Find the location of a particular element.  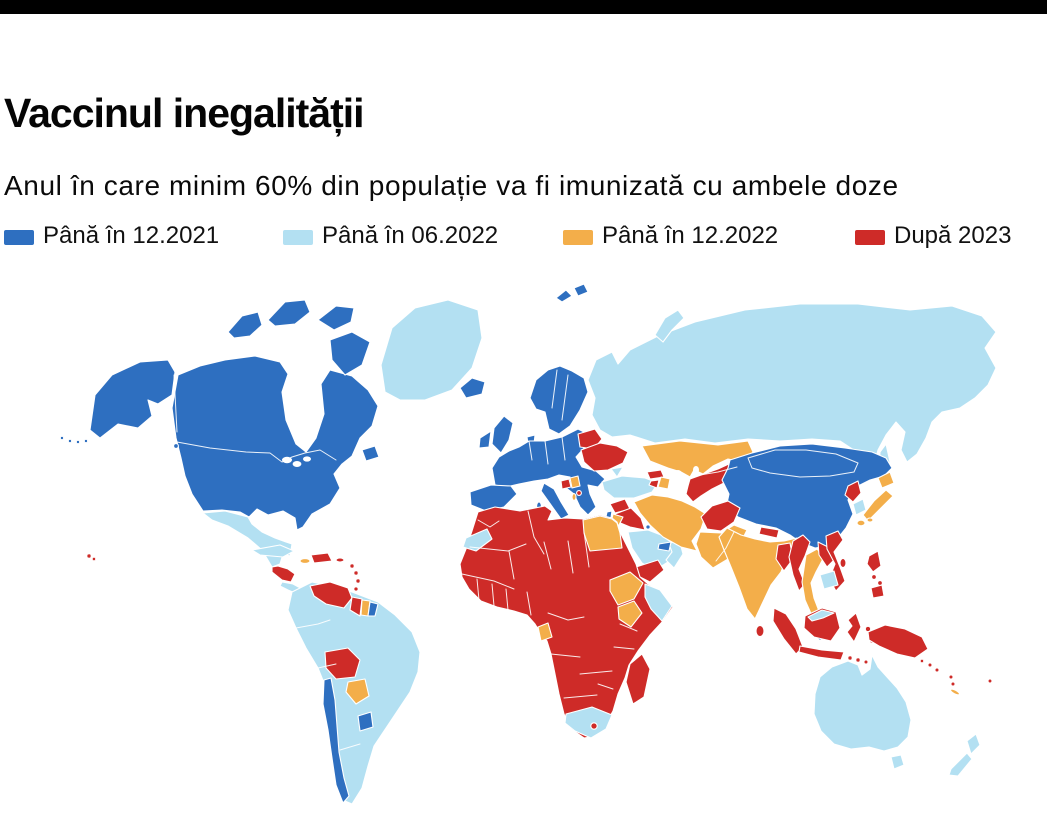

region-georgia is located at coordinates (655, 474).